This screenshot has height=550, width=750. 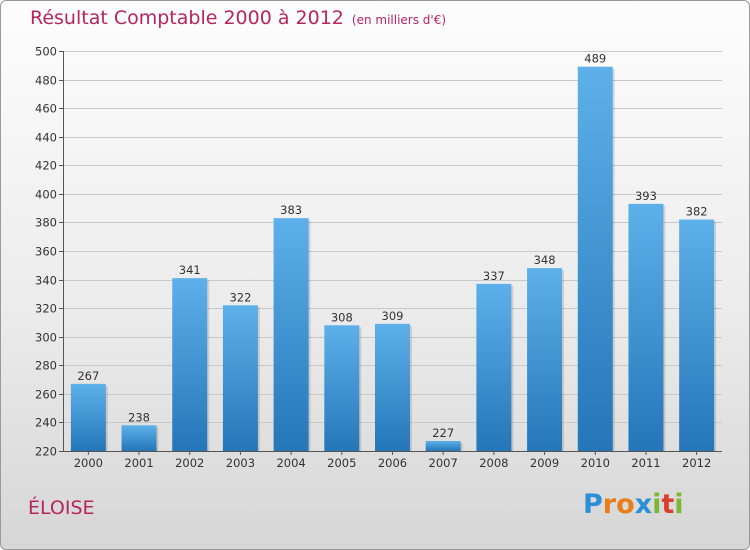 I want to click on town-name: ÉLOISE, so click(x=61, y=508).